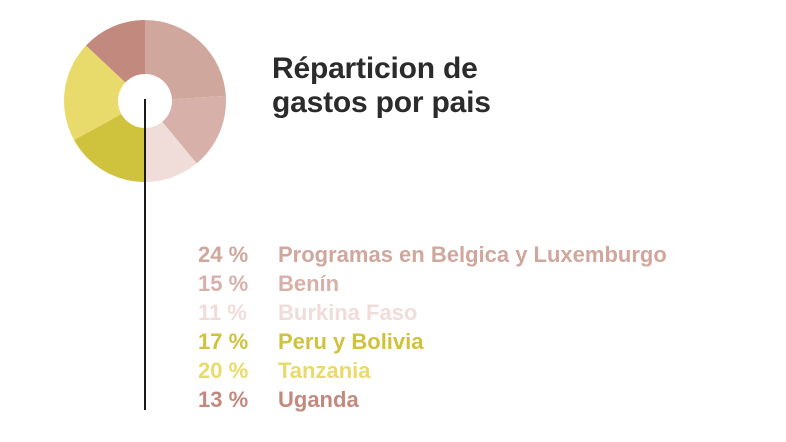  What do you see at coordinates (351, 341) in the screenshot?
I see `legend-category-label: Peru y Bolivia` at bounding box center [351, 341].